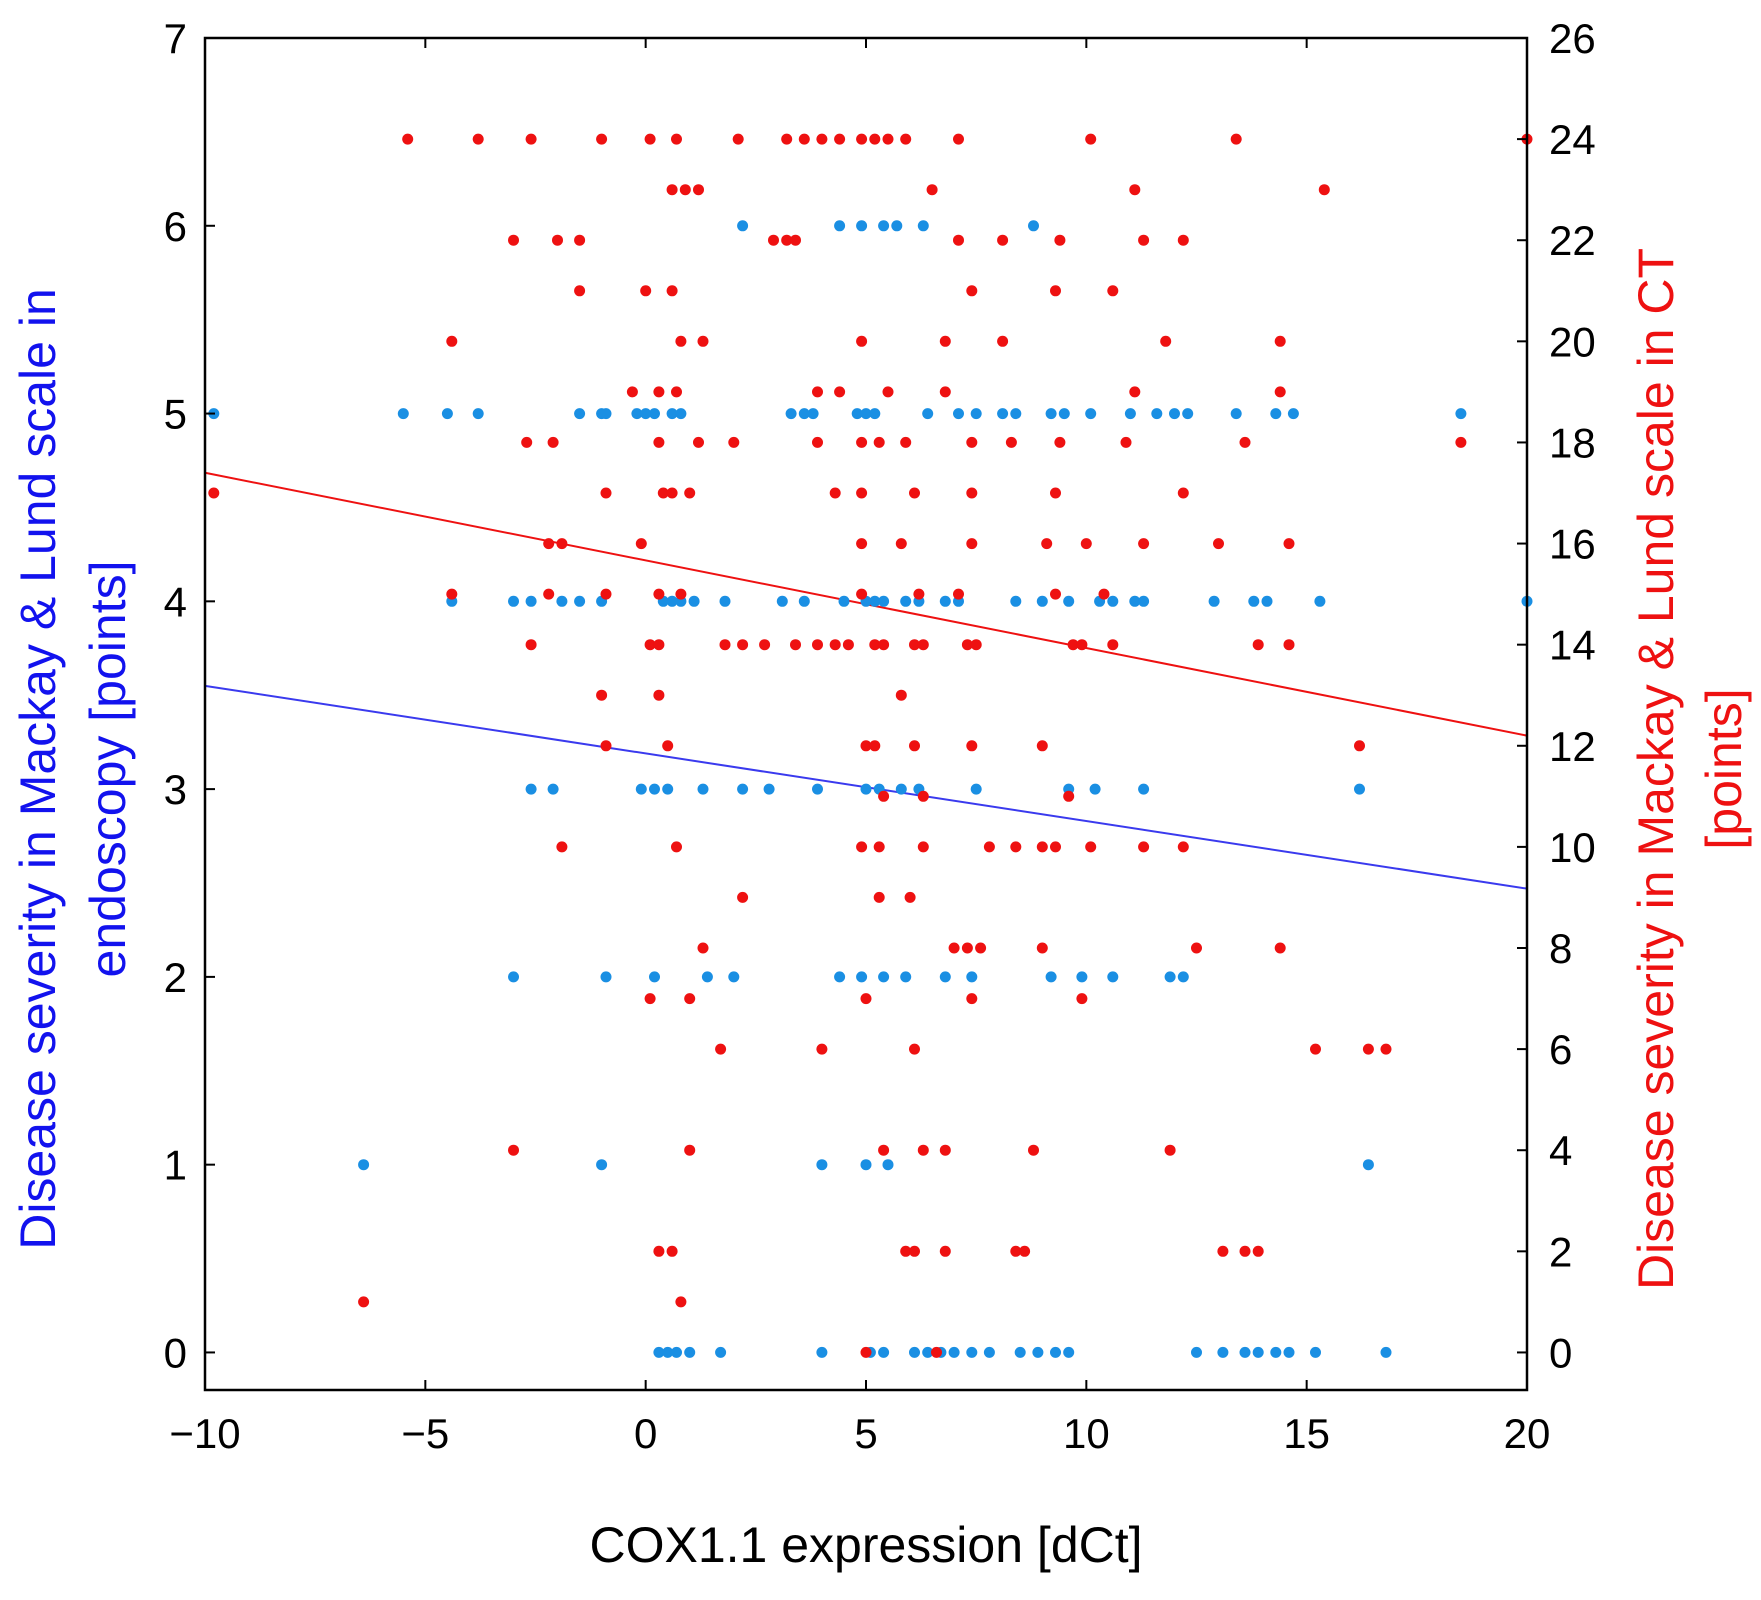  Describe the element at coordinates (1572, 341) in the screenshot. I see `y-right-tick-label: 20` at that location.